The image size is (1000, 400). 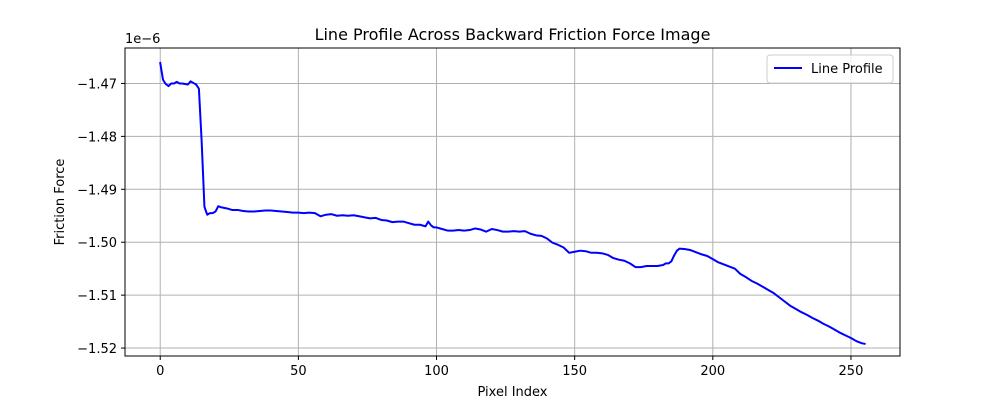 What do you see at coordinates (436, 371) in the screenshot?
I see `x-tick-label: 100` at bounding box center [436, 371].